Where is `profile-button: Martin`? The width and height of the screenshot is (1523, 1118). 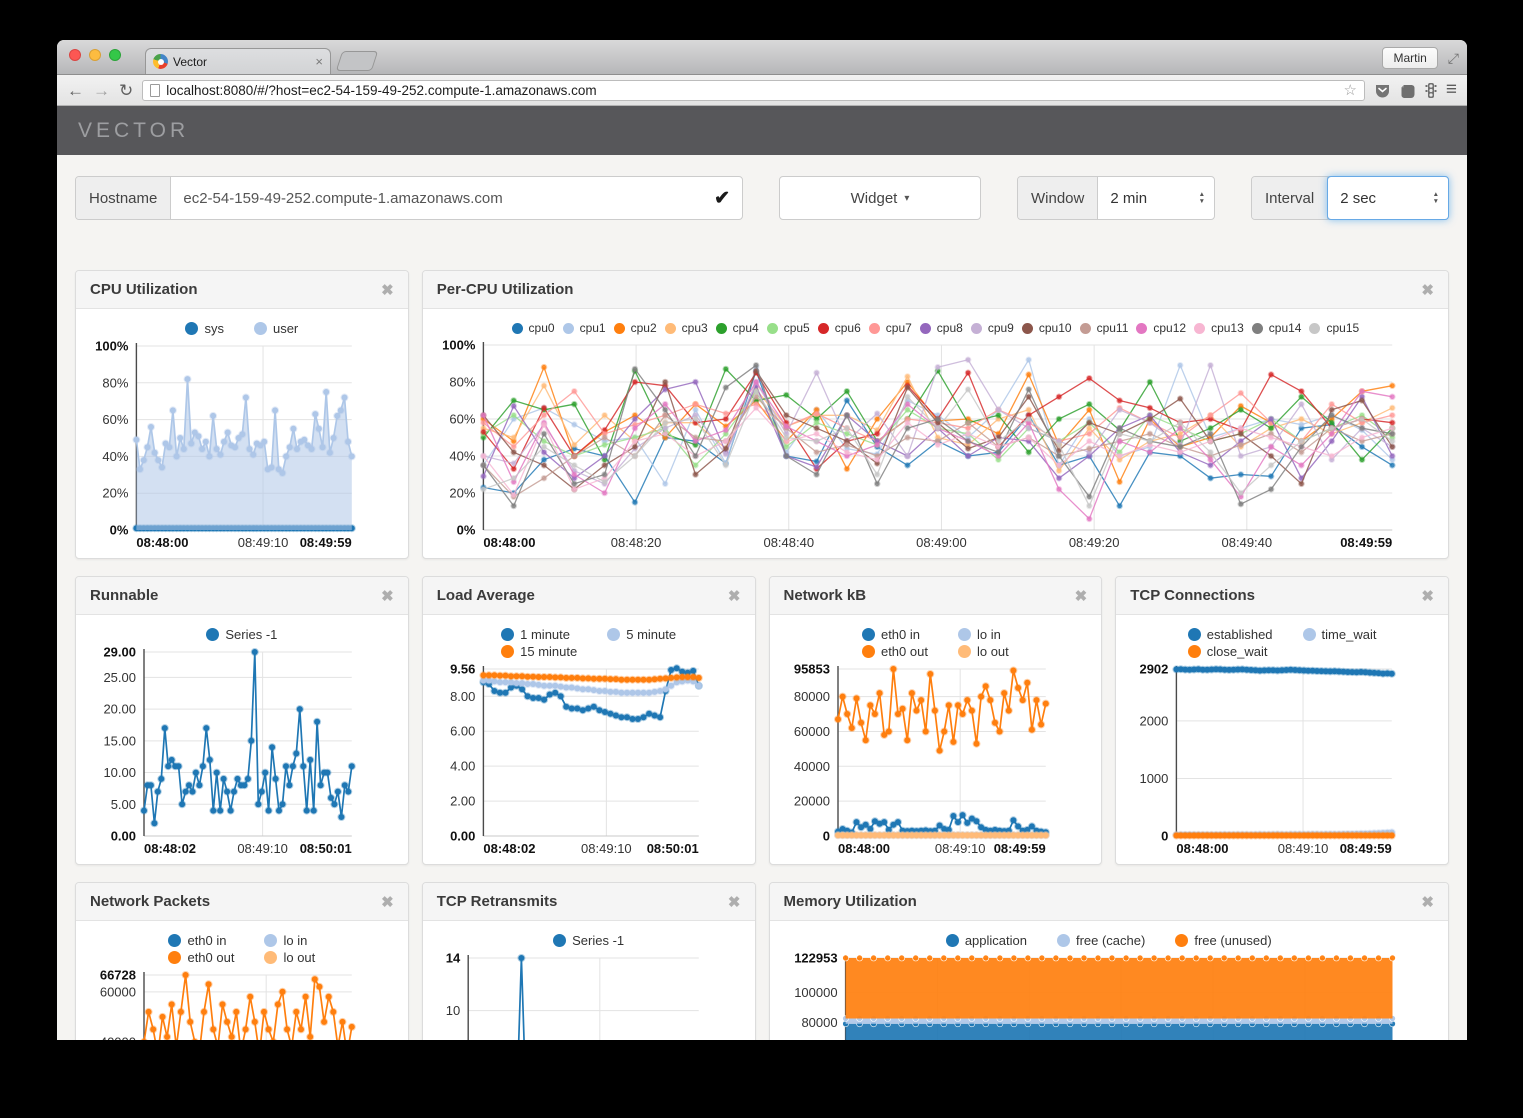 profile-button: Martin is located at coordinates (1410, 58).